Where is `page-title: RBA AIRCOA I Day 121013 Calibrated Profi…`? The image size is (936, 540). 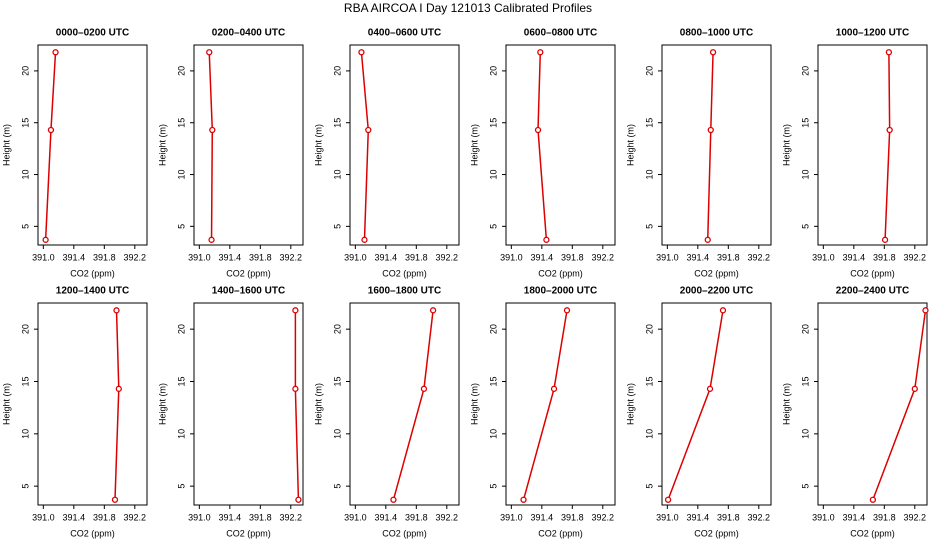
page-title: RBA AIRCOA I Day 121013 Calibrated Profi… is located at coordinates (468, 8).